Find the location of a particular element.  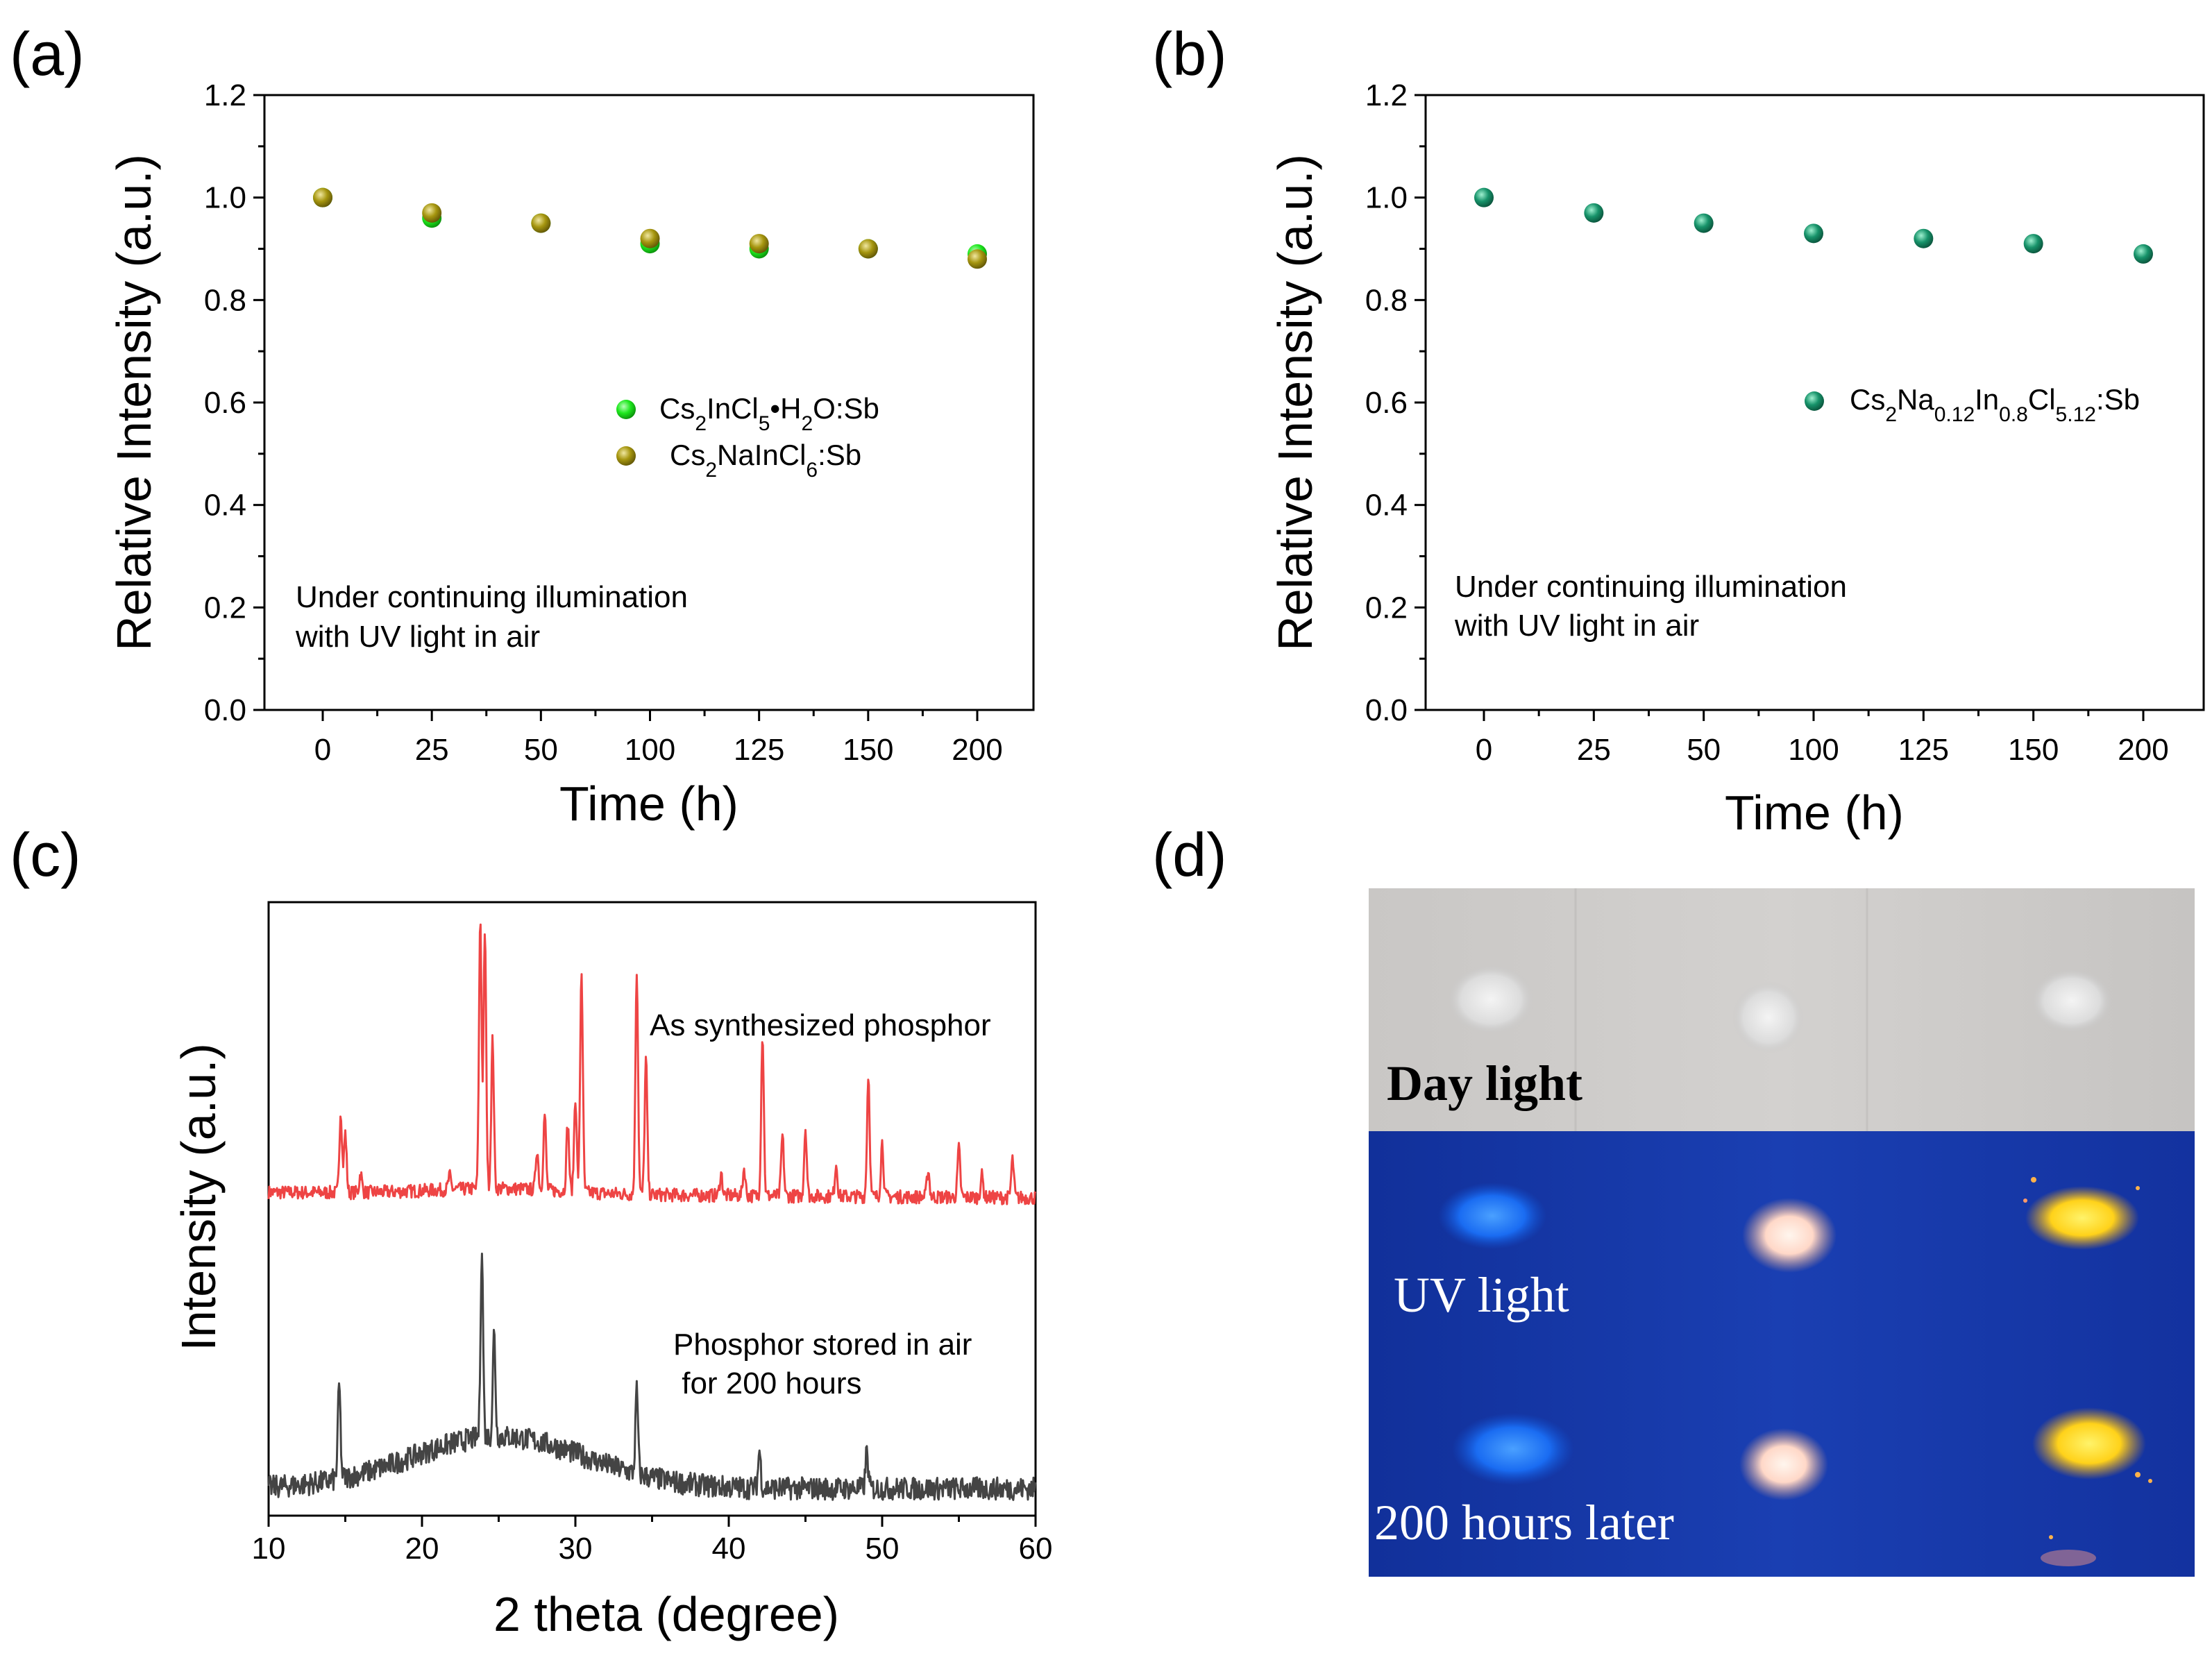

panel-label-a: (a) is located at coordinates (48, 54).